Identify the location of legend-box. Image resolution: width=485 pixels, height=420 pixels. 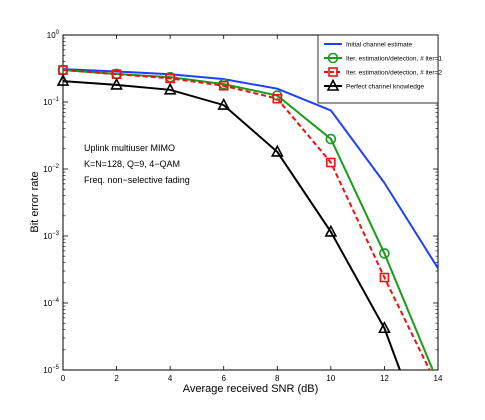
(378, 69).